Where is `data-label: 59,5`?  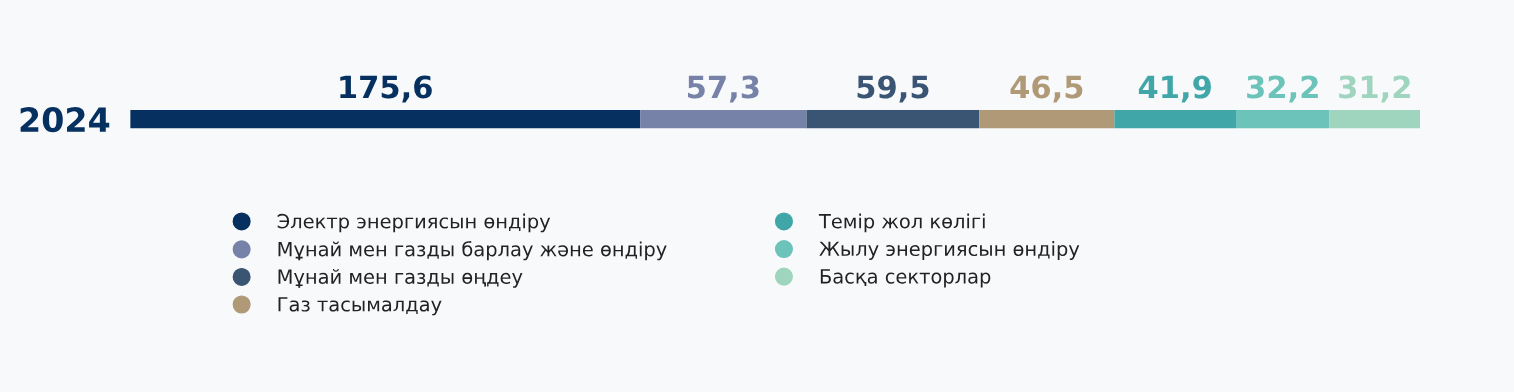
data-label: 59,5 is located at coordinates (893, 89).